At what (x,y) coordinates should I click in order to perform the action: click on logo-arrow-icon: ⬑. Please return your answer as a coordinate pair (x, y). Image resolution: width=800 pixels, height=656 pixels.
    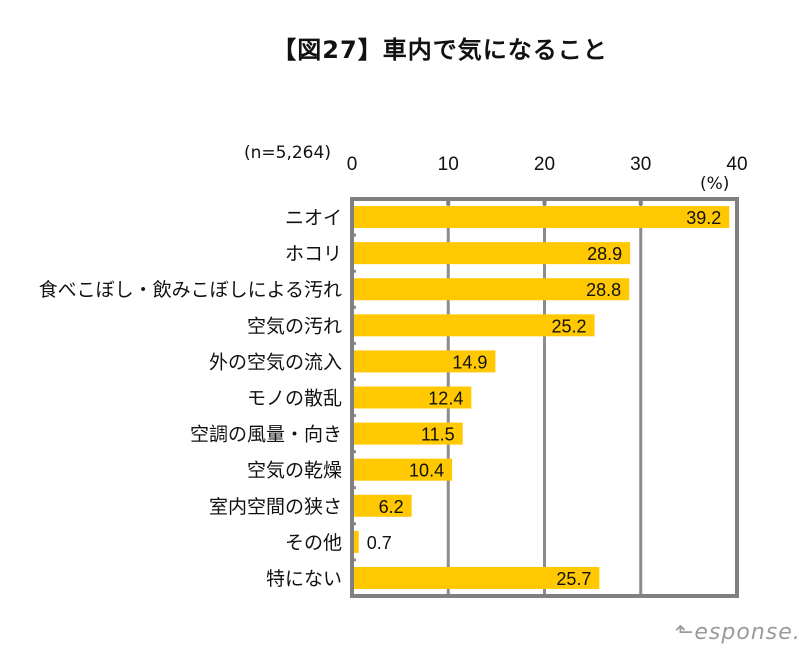
    Looking at the image, I should click on (685, 632).